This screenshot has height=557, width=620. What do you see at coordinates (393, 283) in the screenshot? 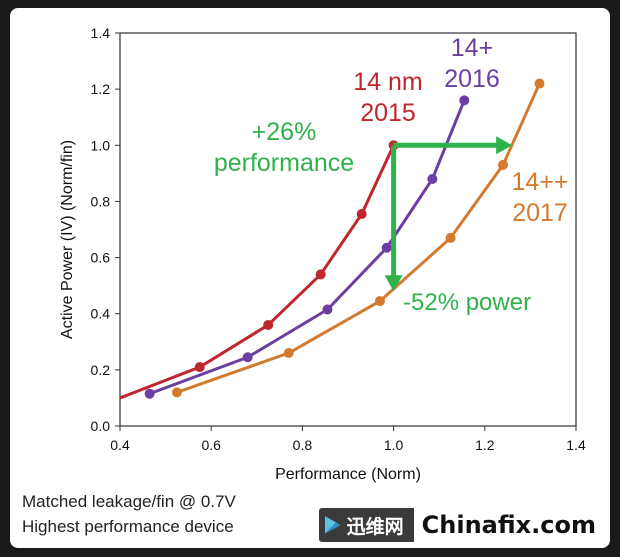
I see `power-arrow-head` at bounding box center [393, 283].